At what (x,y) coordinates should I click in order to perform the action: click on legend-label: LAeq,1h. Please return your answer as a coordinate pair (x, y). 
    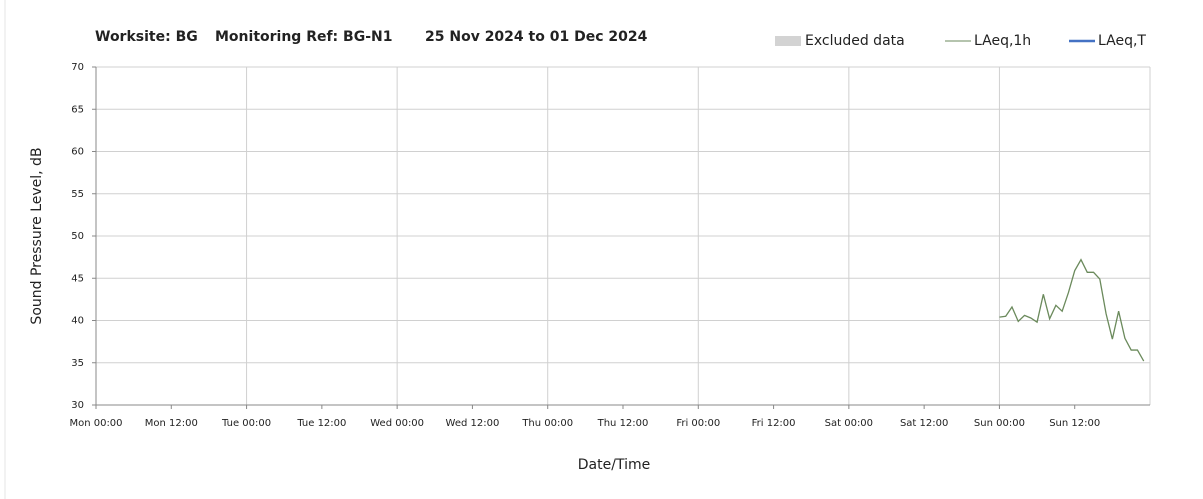
    Looking at the image, I should click on (1002, 41).